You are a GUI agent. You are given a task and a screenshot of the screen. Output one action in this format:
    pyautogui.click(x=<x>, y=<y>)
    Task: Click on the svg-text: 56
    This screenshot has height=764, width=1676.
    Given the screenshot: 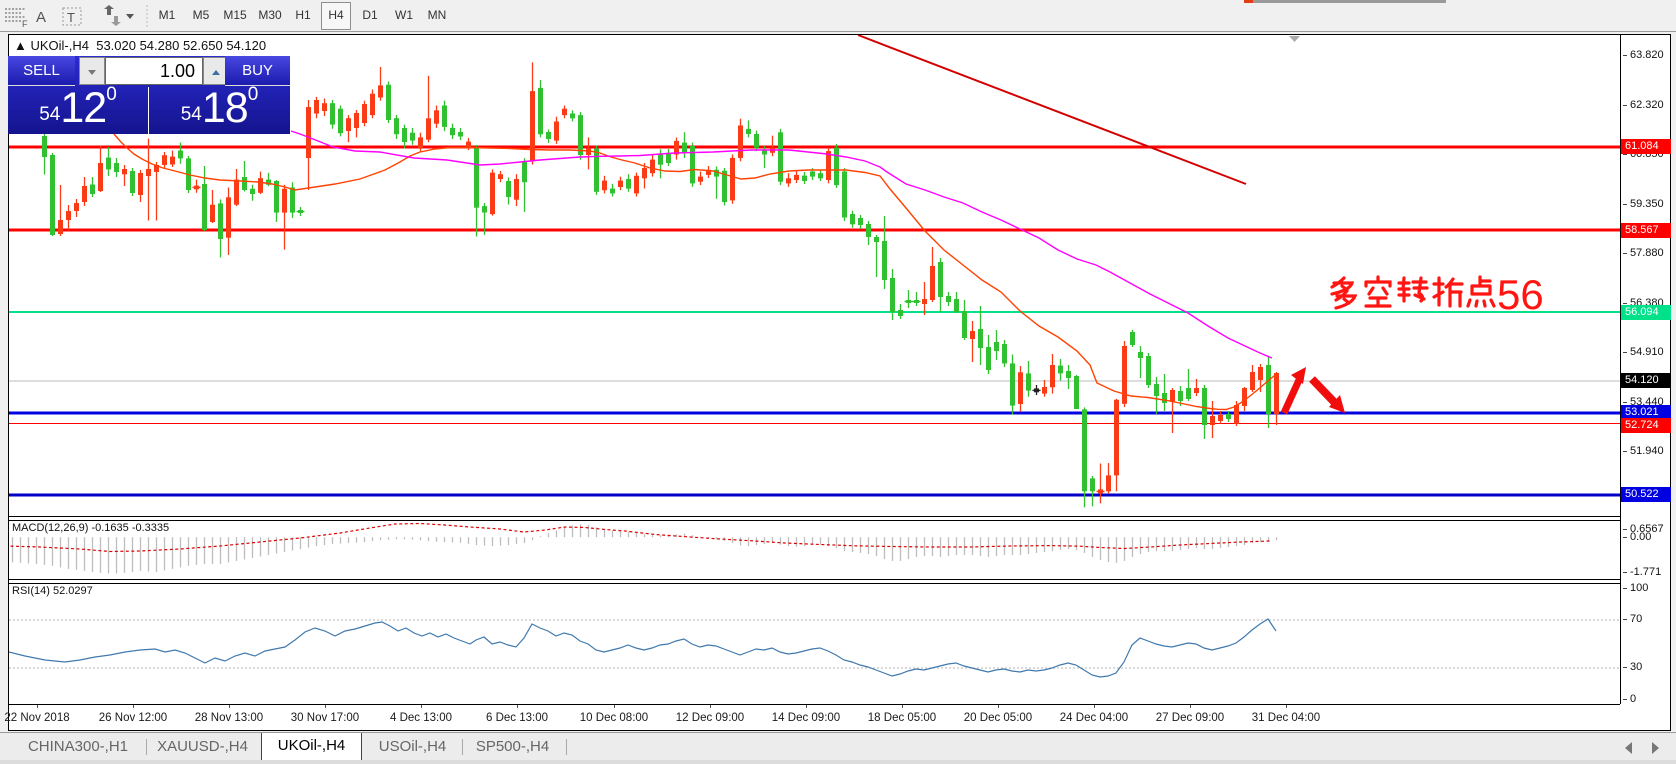 What is the action you would take?
    pyautogui.click(x=1520, y=294)
    